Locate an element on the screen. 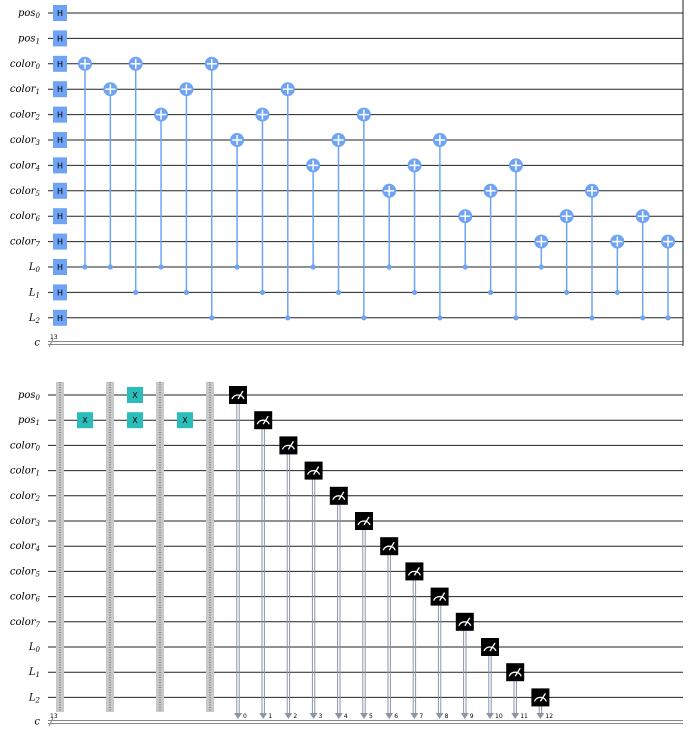 The image size is (700, 746). measure-bit-label: 0 is located at coordinates (245, 716).